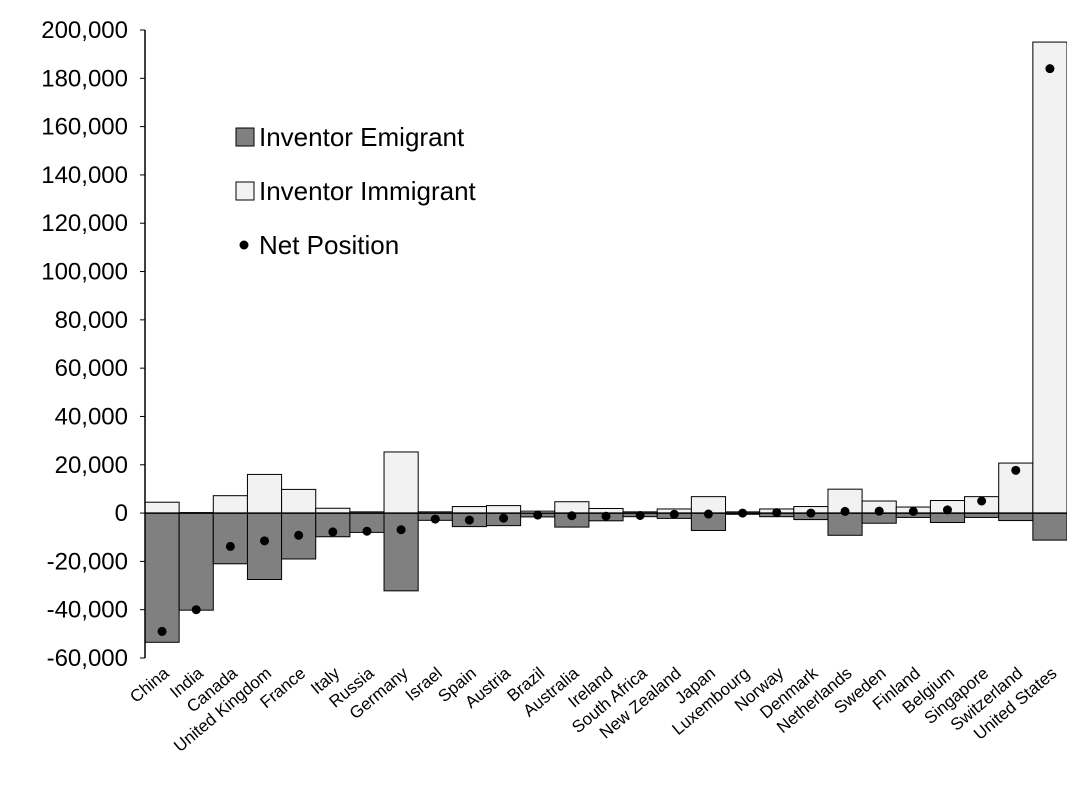  Describe the element at coordinates (87, 561) in the screenshot. I see `y-tick-label: -20,000` at that location.